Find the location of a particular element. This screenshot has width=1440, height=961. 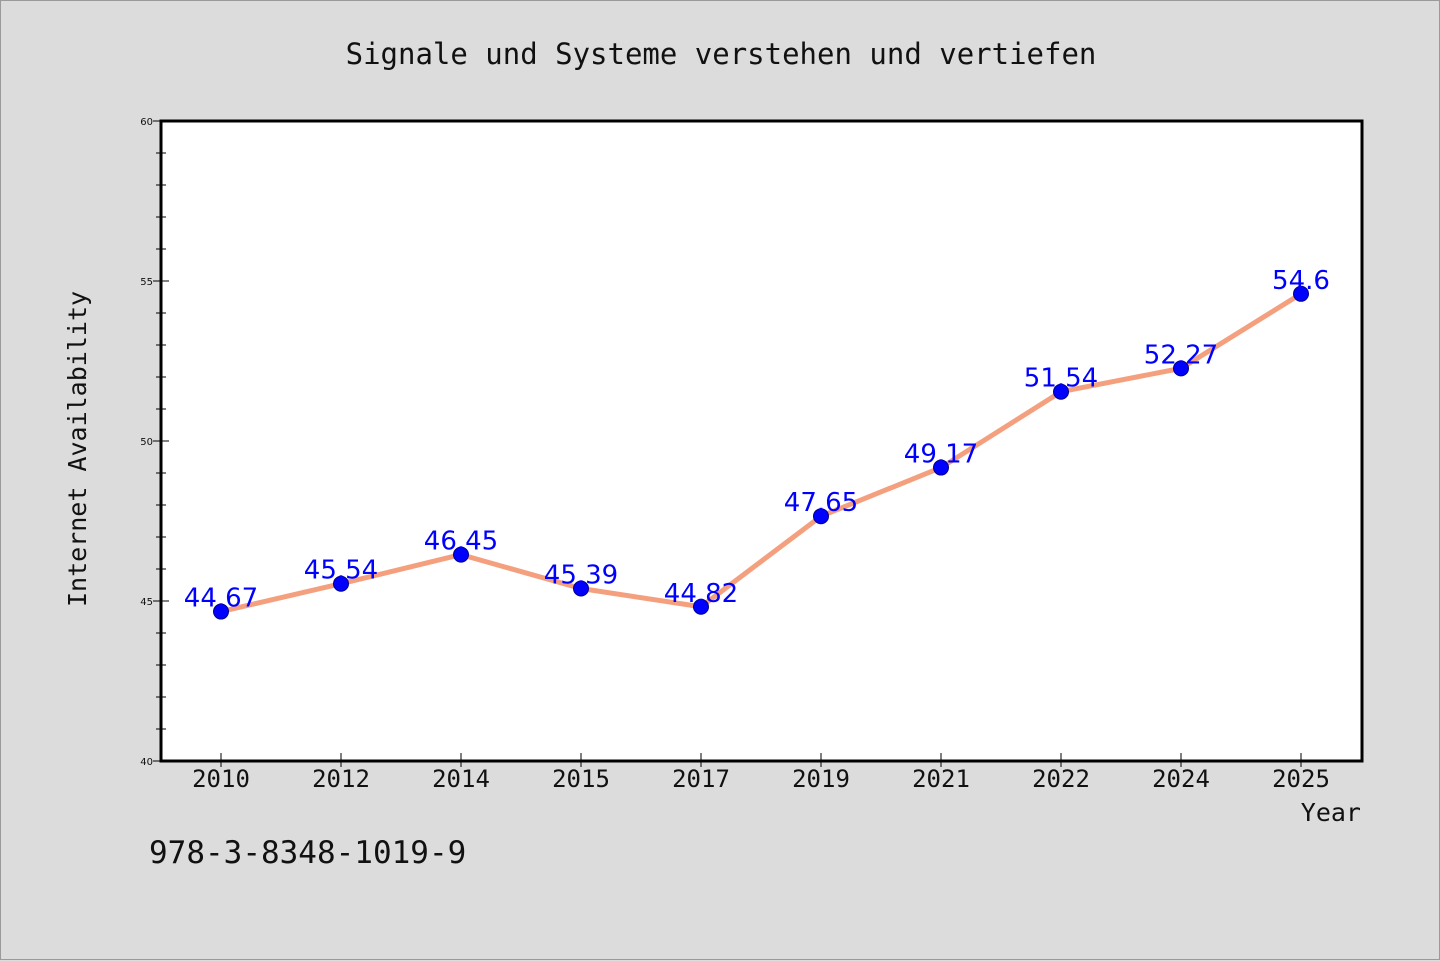

x-axis: 2010 2012 2014 2015 2017 2019 2021 2022 2024 2025 is located at coordinates (761, 773).